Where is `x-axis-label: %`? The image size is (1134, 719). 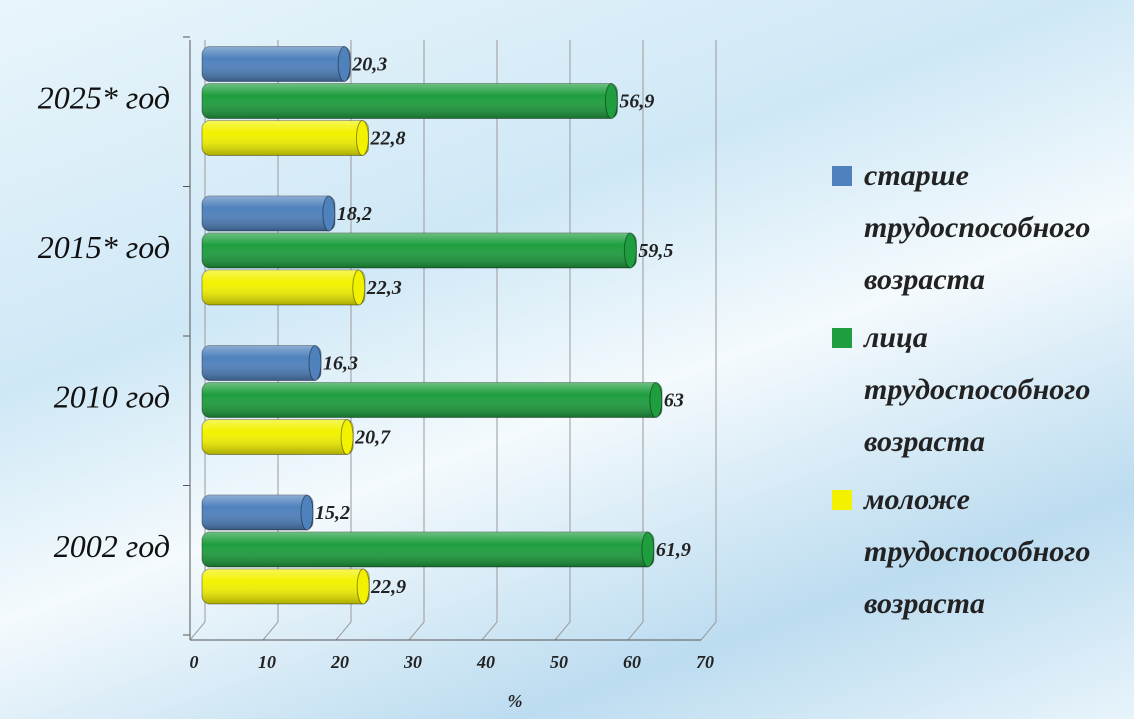
x-axis-label: % is located at coordinates (515, 701).